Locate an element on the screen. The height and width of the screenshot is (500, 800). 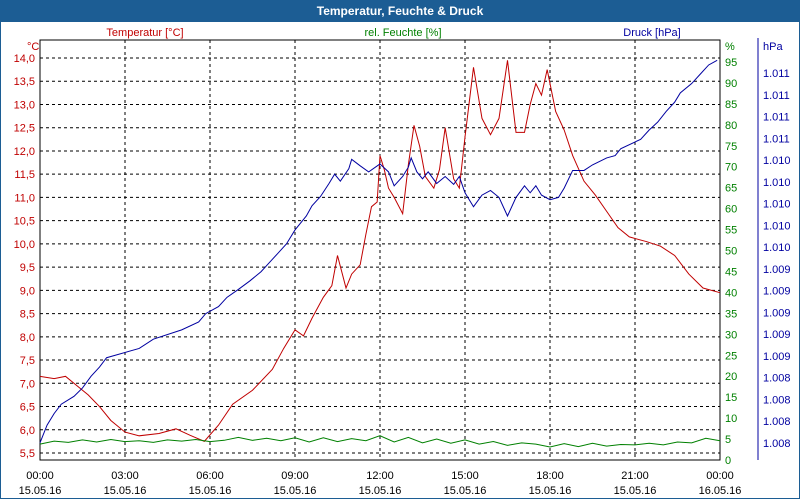
x-tick-time: 09:00 is located at coordinates (295, 476).